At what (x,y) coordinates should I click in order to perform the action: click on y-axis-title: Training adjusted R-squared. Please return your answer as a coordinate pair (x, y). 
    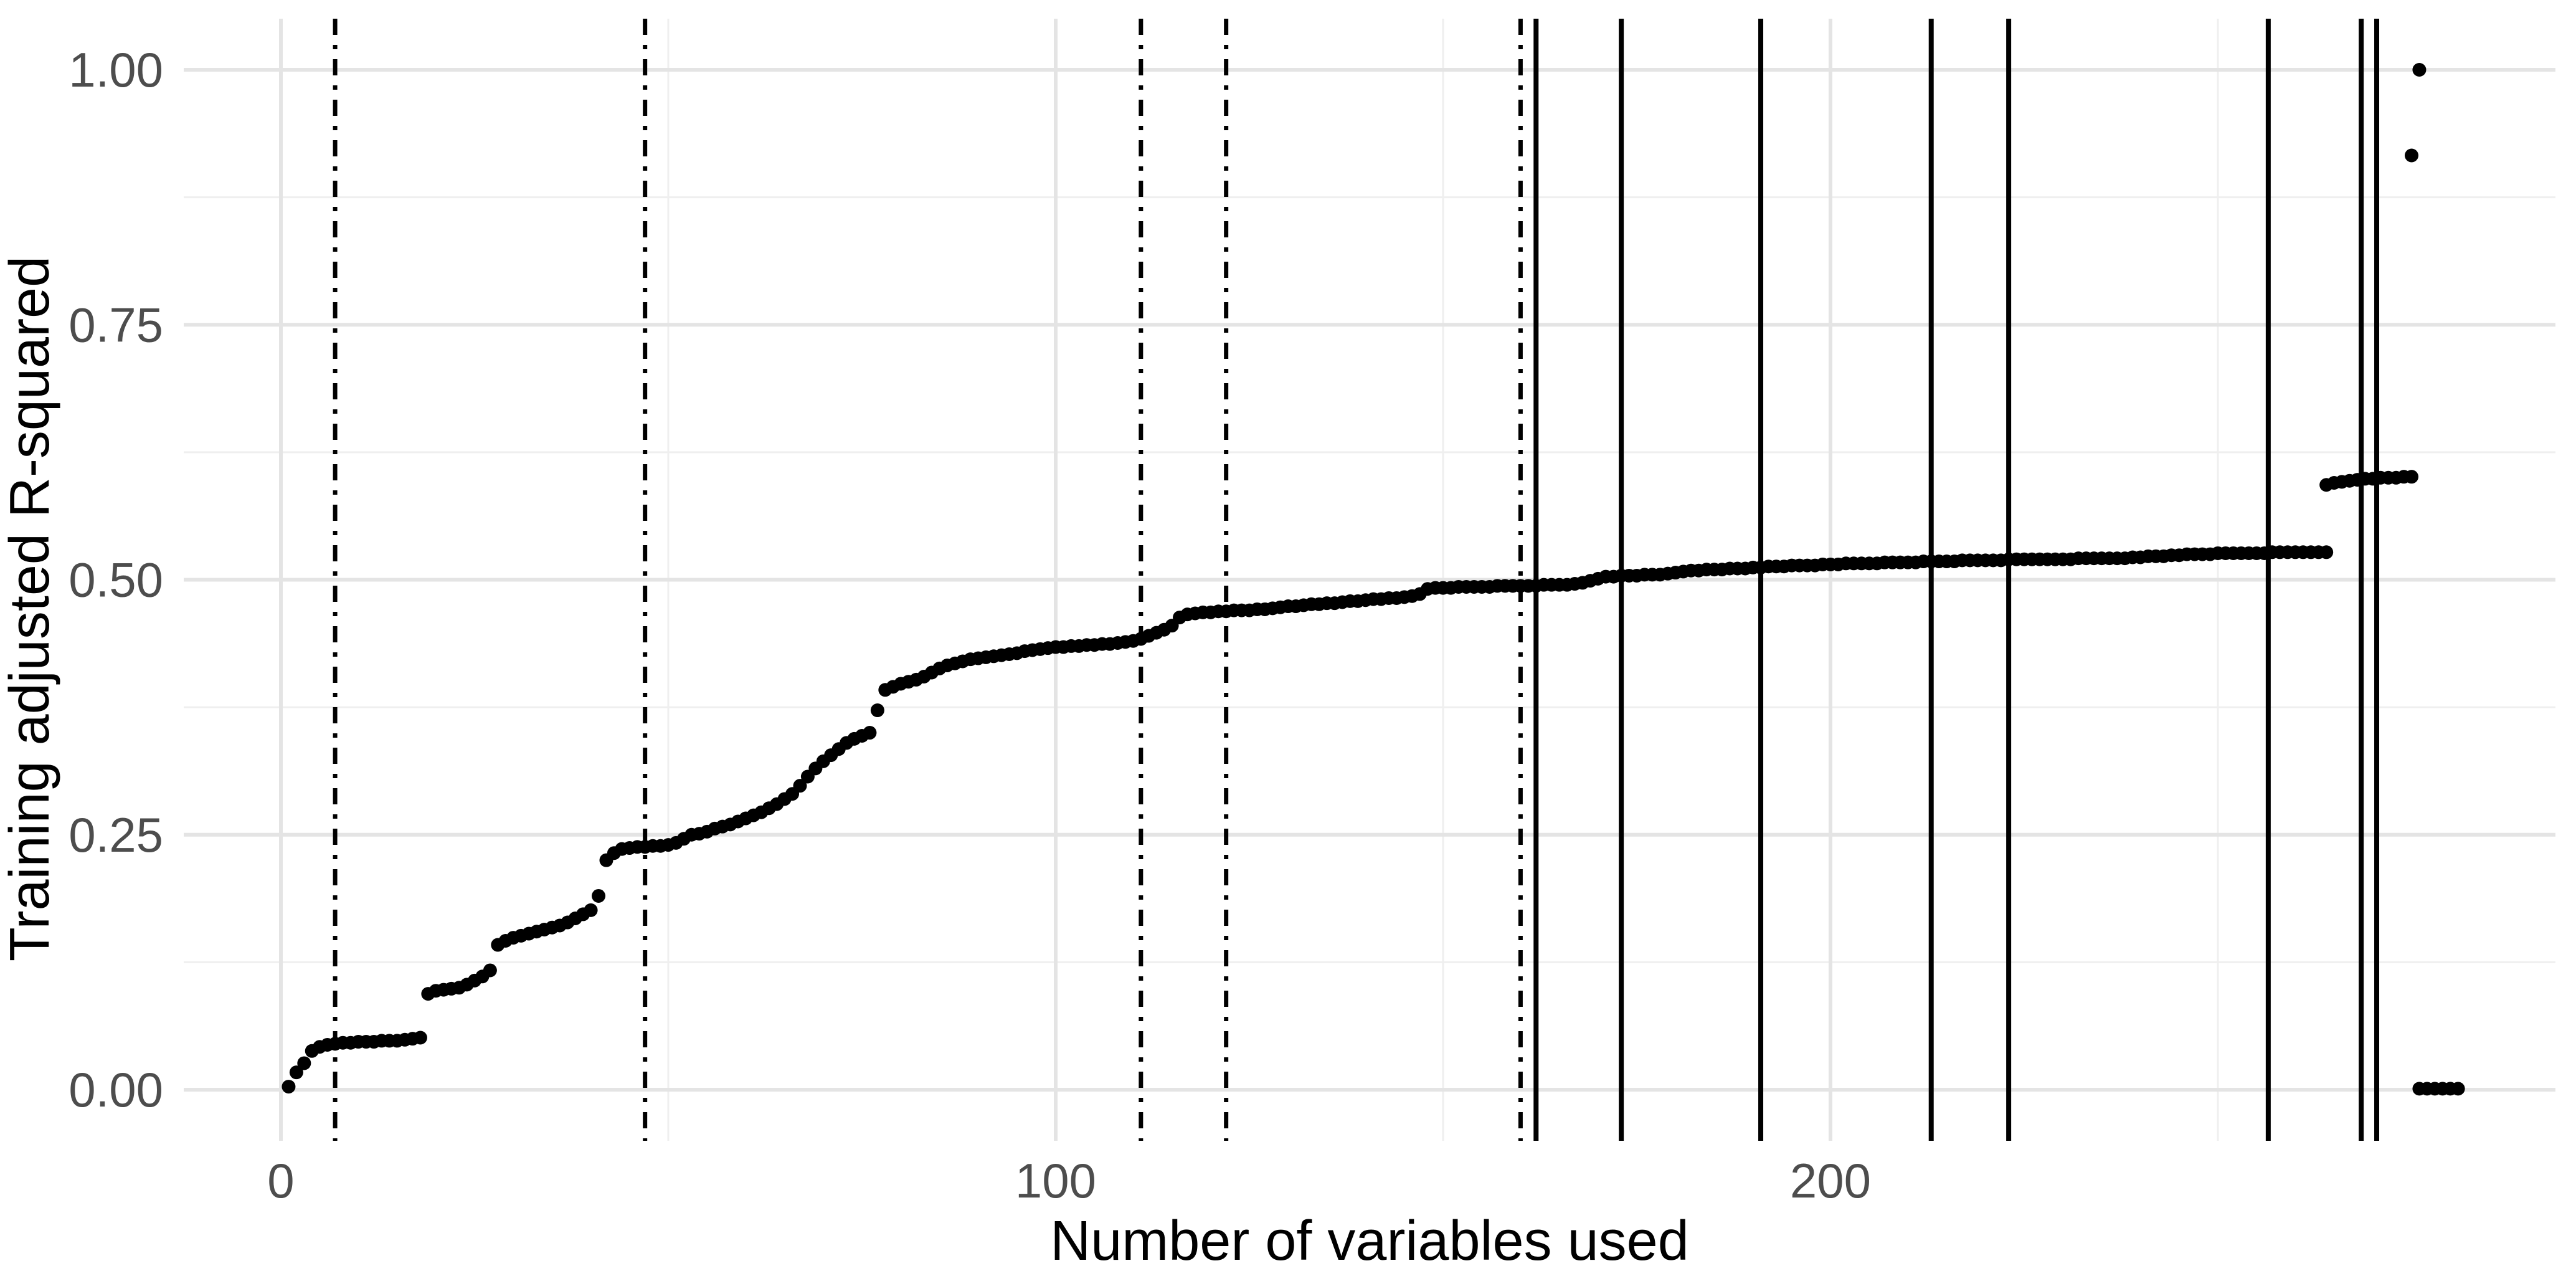
    Looking at the image, I should click on (31, 608).